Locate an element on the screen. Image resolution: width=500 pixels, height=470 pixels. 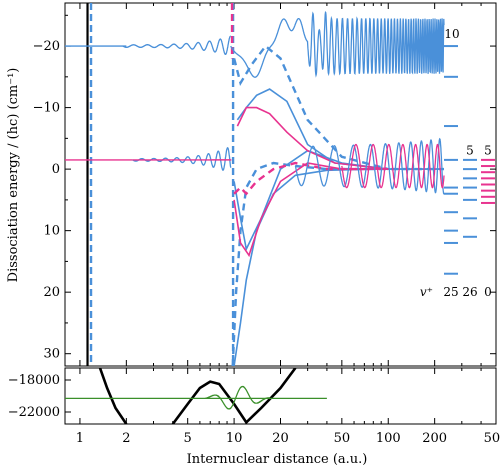
y-tick-label: 0 is located at coordinates (56, 169).